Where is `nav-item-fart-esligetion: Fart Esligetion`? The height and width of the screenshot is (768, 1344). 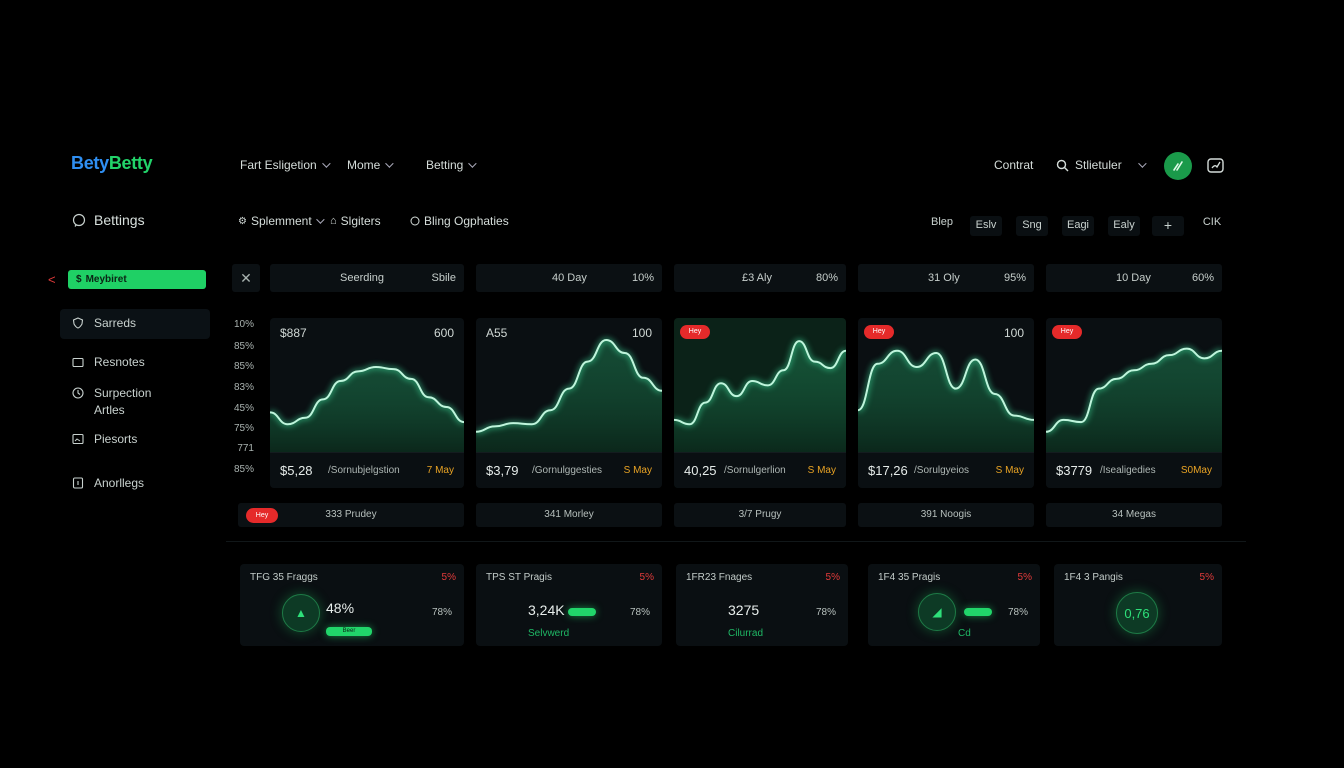 nav-item-fart-esligetion: Fart Esligetion is located at coordinates (285, 165).